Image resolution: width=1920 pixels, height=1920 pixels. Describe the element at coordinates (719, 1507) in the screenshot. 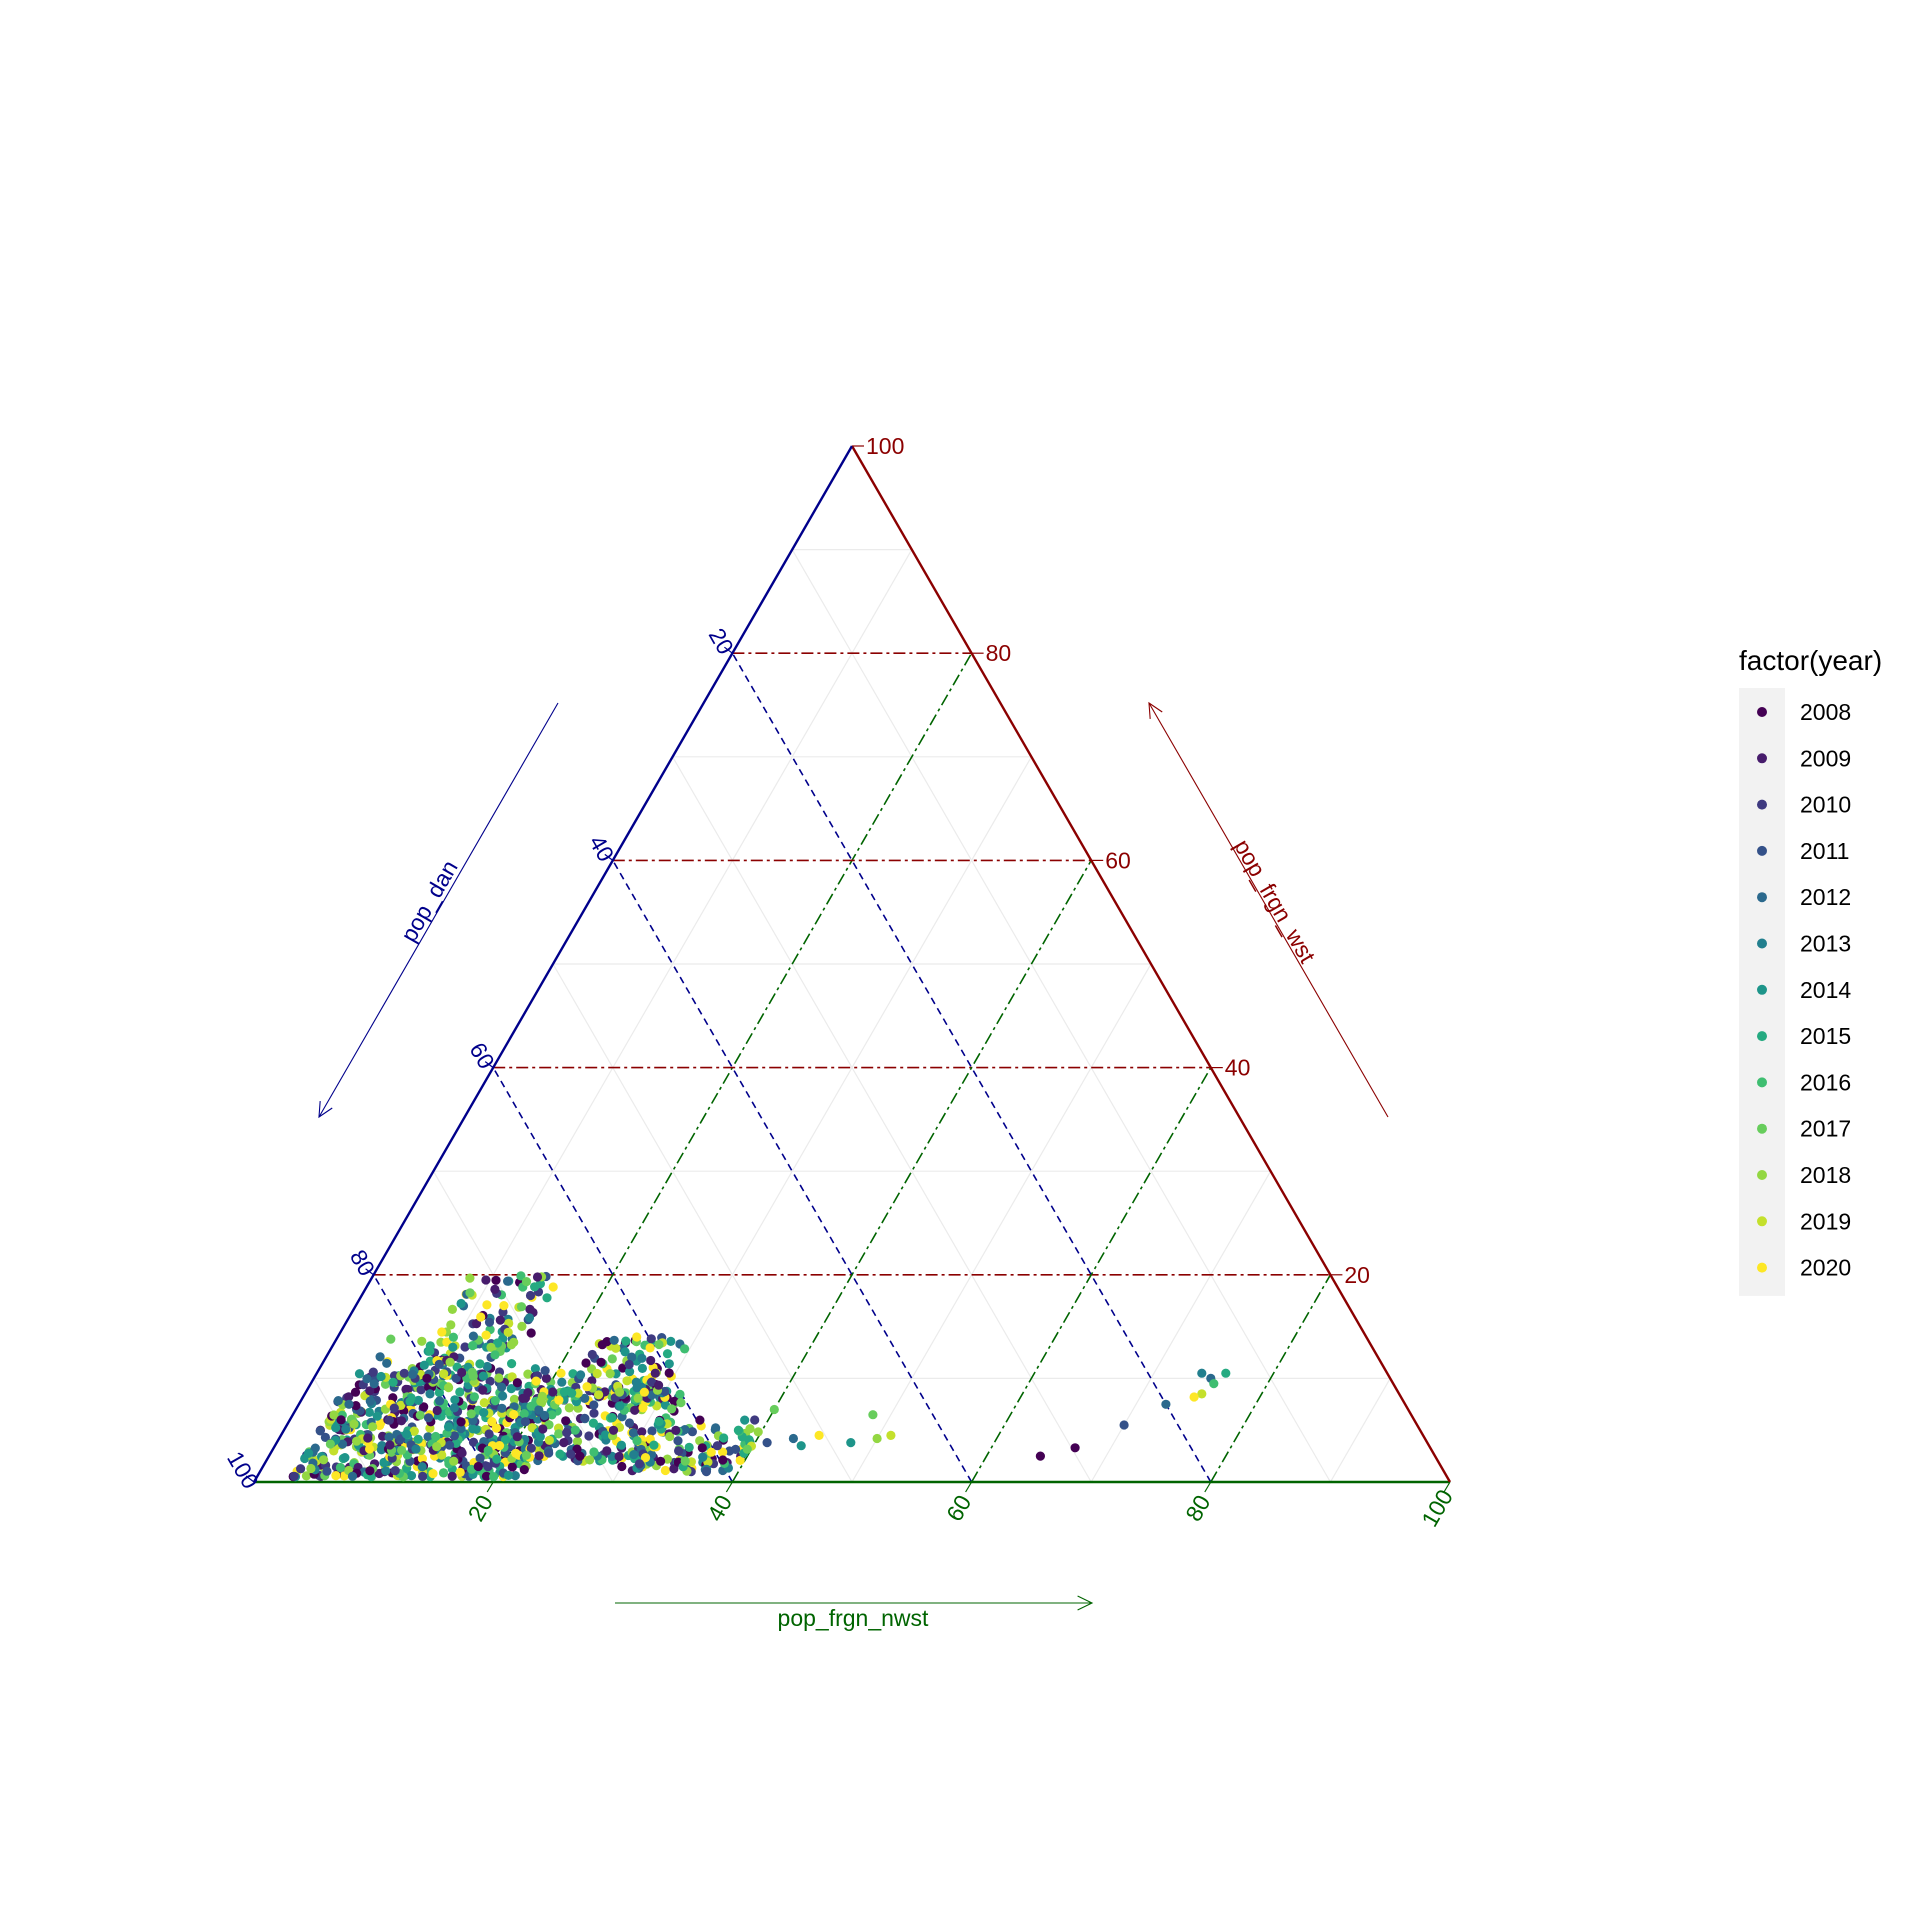

I see `tick-label-pop-frgn-nwst: 40` at that location.